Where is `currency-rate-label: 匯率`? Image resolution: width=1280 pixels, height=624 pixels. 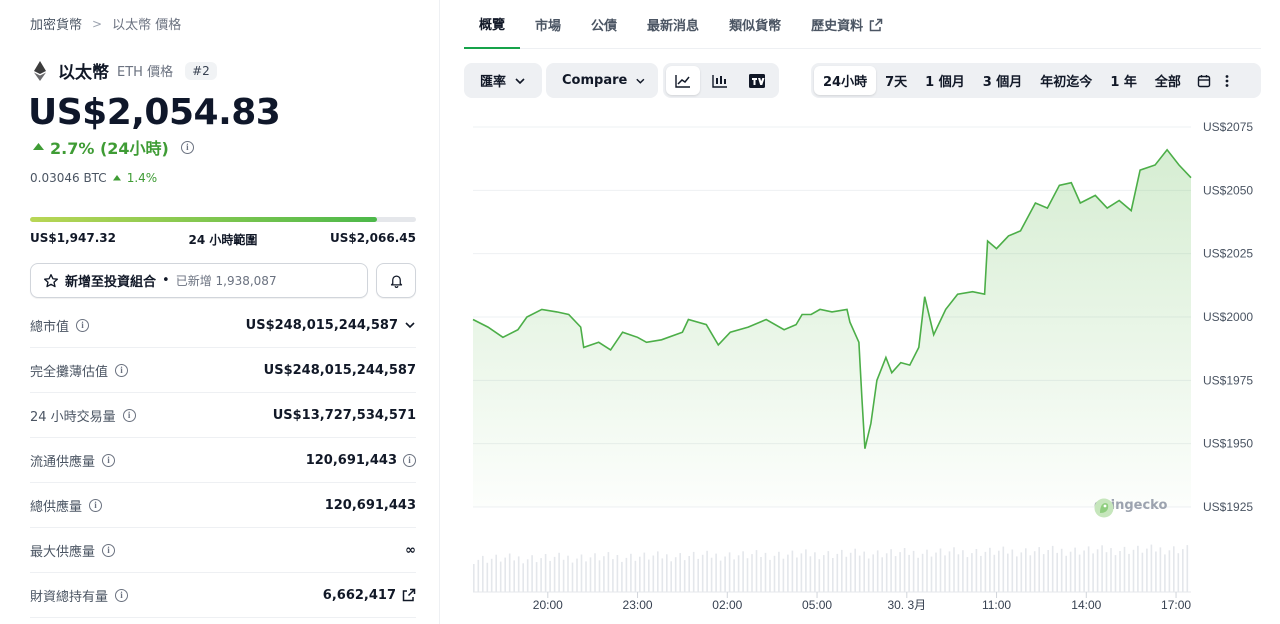
currency-rate-label: 匯率 is located at coordinates (493, 82).